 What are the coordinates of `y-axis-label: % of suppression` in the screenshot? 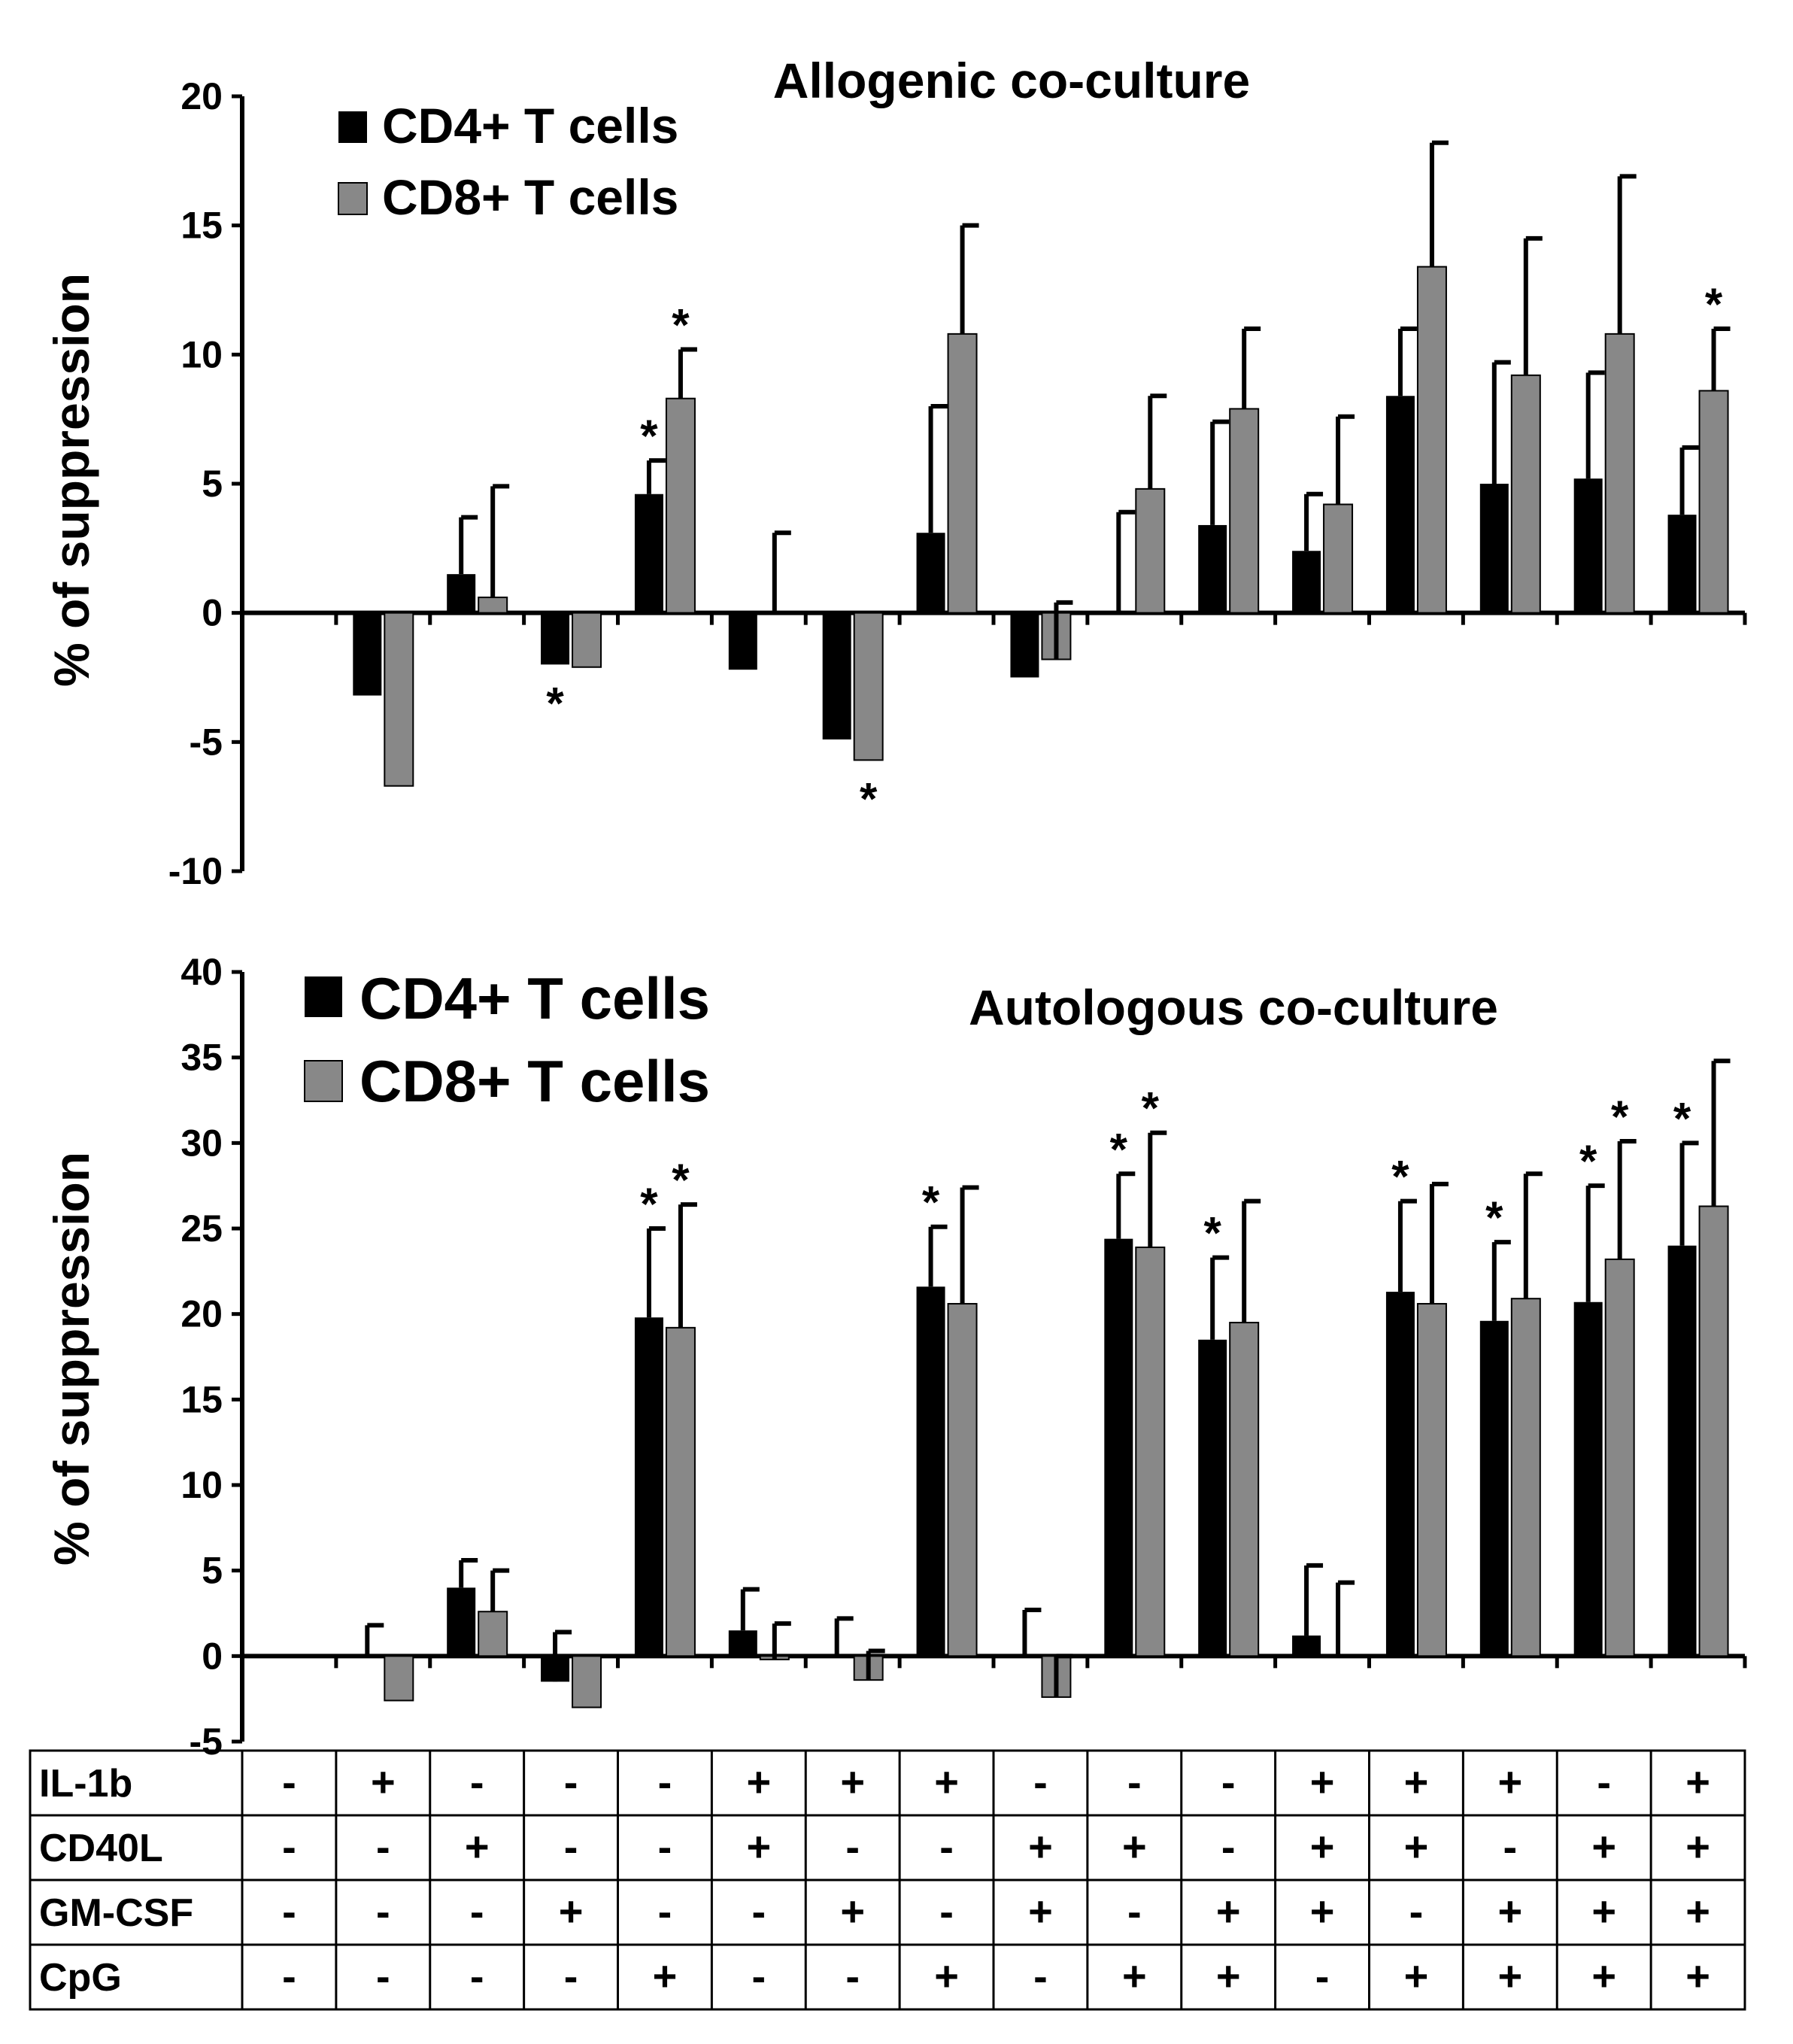 It's located at (71, 480).